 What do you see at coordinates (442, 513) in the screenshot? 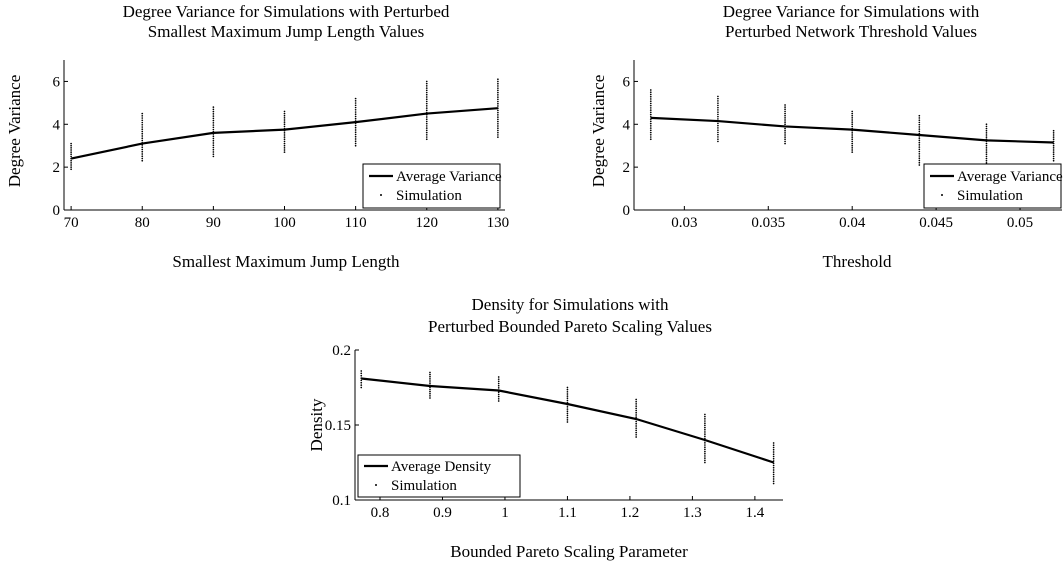
I see `x-tick-label: 0.9` at bounding box center [442, 513].